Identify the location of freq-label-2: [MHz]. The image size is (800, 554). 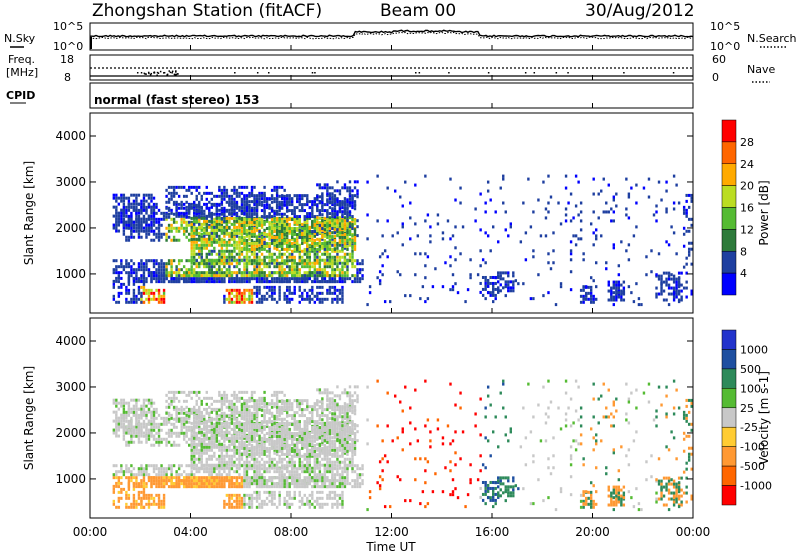
(22, 72).